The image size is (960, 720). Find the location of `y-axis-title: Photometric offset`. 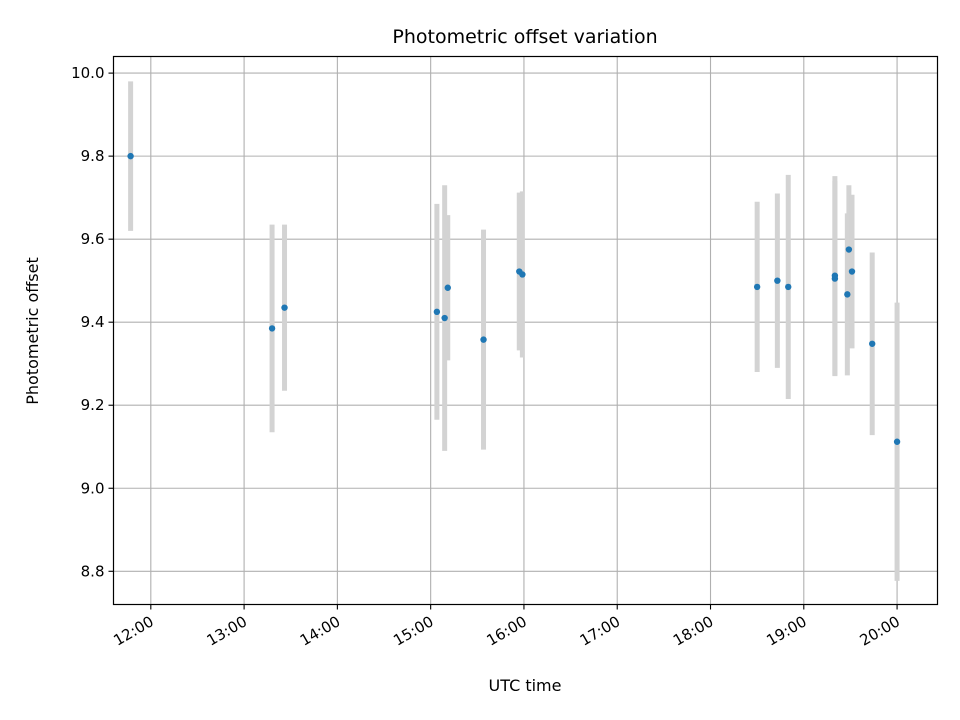

y-axis-title: Photometric offset is located at coordinates (32, 331).